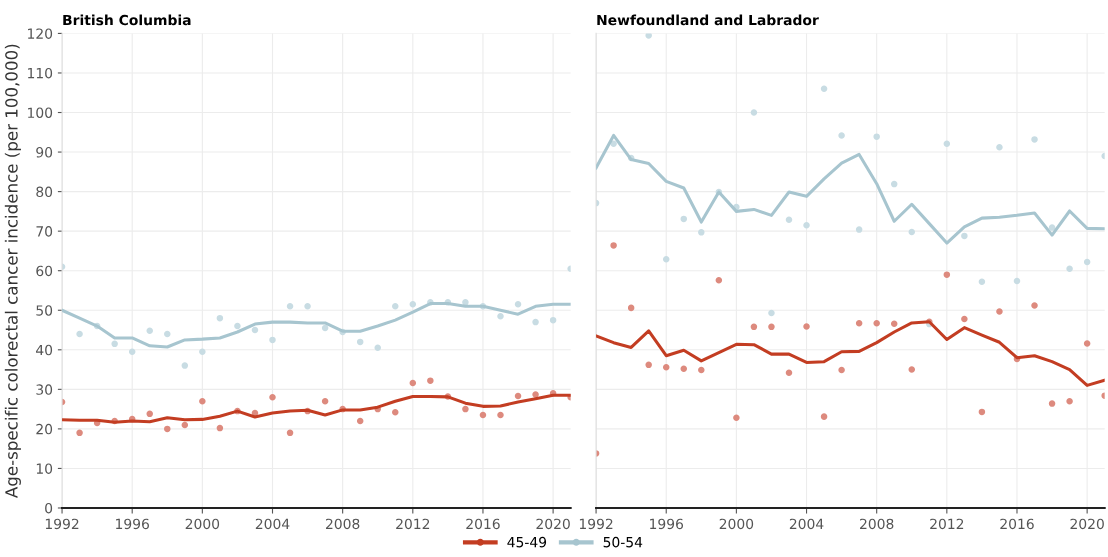 Image resolution: width=1108 pixels, height=557 pixels. Describe the element at coordinates (44, 310) in the screenshot. I see `y-tick-label: 50` at that location.